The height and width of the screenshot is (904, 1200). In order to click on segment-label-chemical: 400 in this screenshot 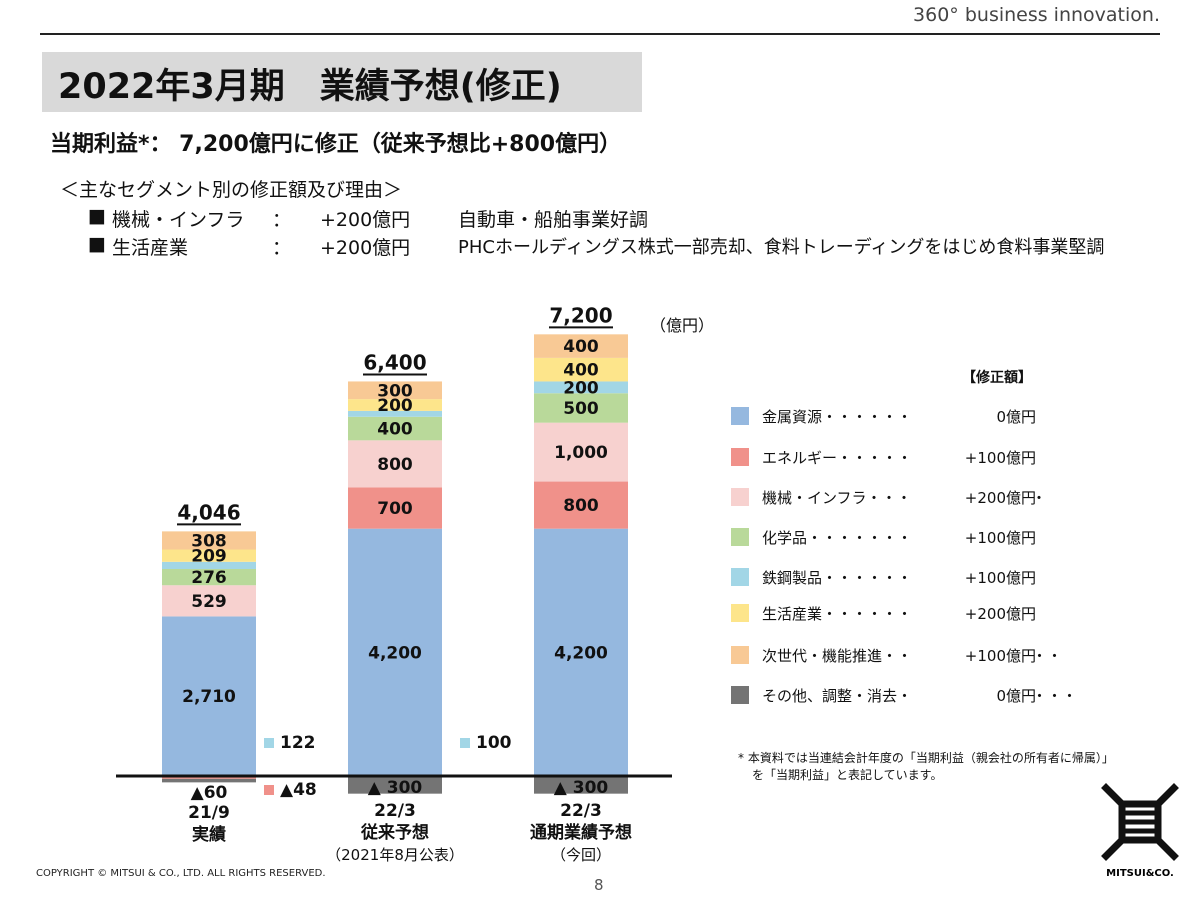, I will do `click(395, 430)`.